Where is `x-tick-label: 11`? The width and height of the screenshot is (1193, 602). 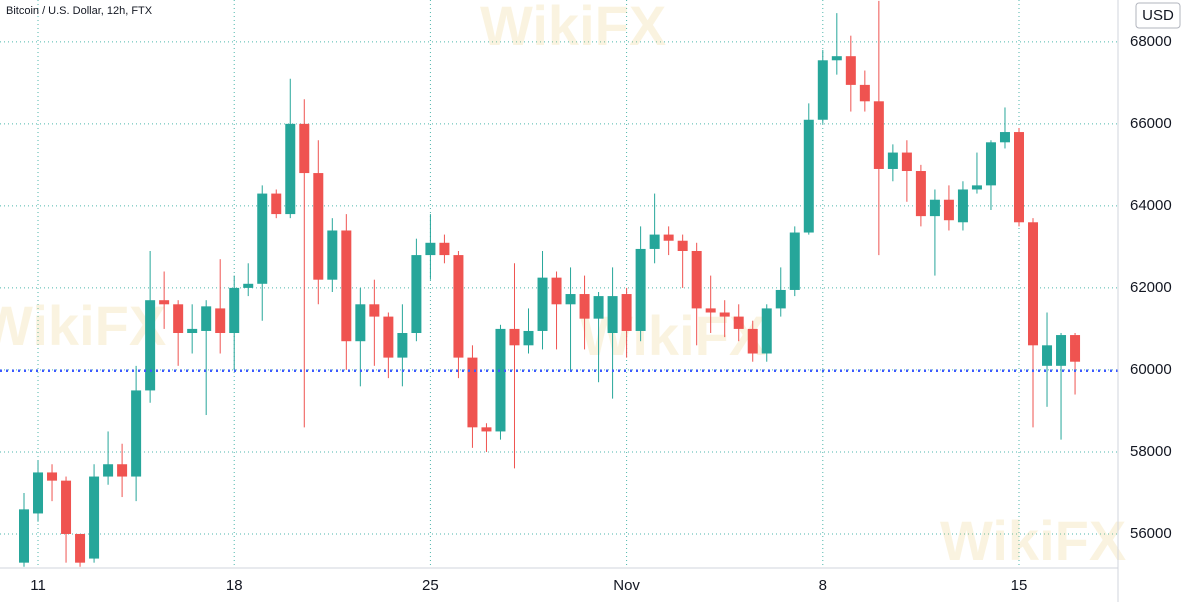 x-tick-label: 11 is located at coordinates (38, 585).